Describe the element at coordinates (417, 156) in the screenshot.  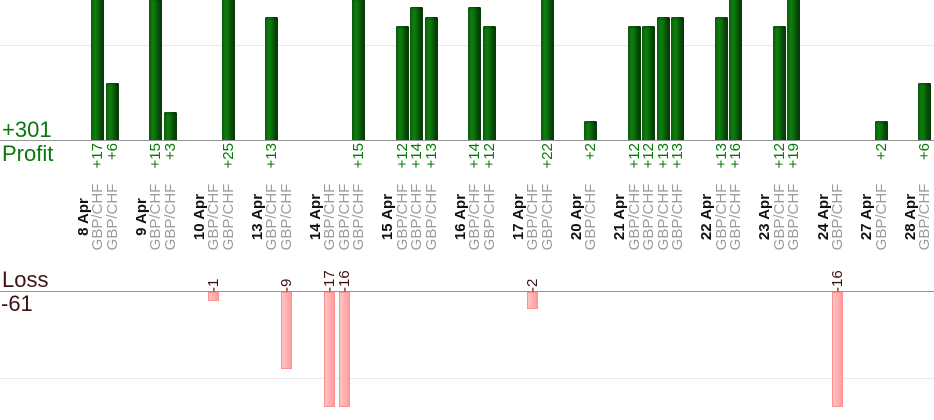
I see `profit-value-label: +14` at that location.